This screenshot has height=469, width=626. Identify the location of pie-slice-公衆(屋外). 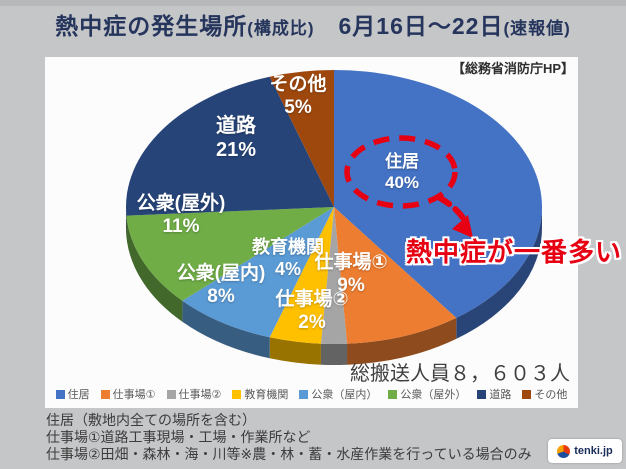
(230, 254).